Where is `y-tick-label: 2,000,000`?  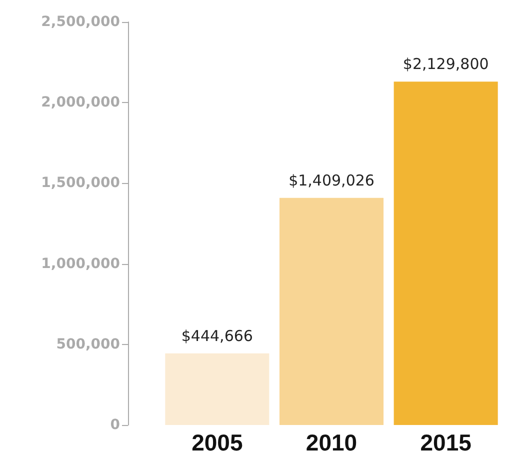
y-tick-label: 2,000,000 is located at coordinates (80, 102).